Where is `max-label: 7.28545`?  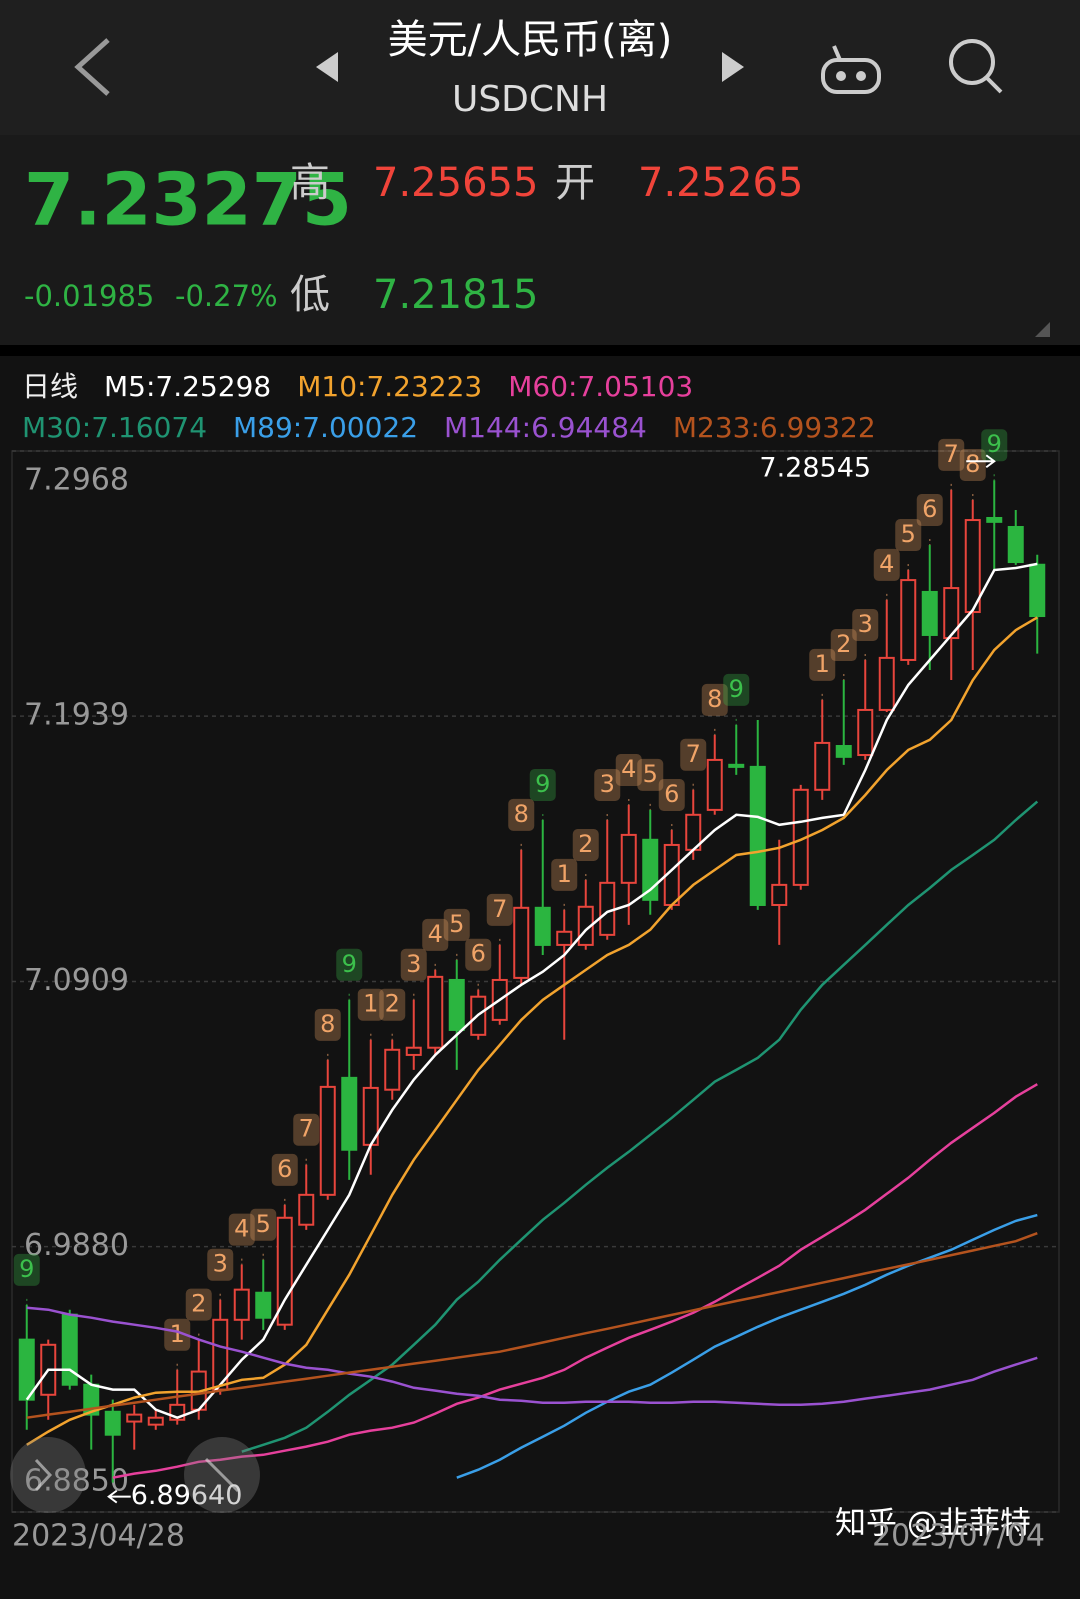
max-label: 7.28545 is located at coordinates (815, 468).